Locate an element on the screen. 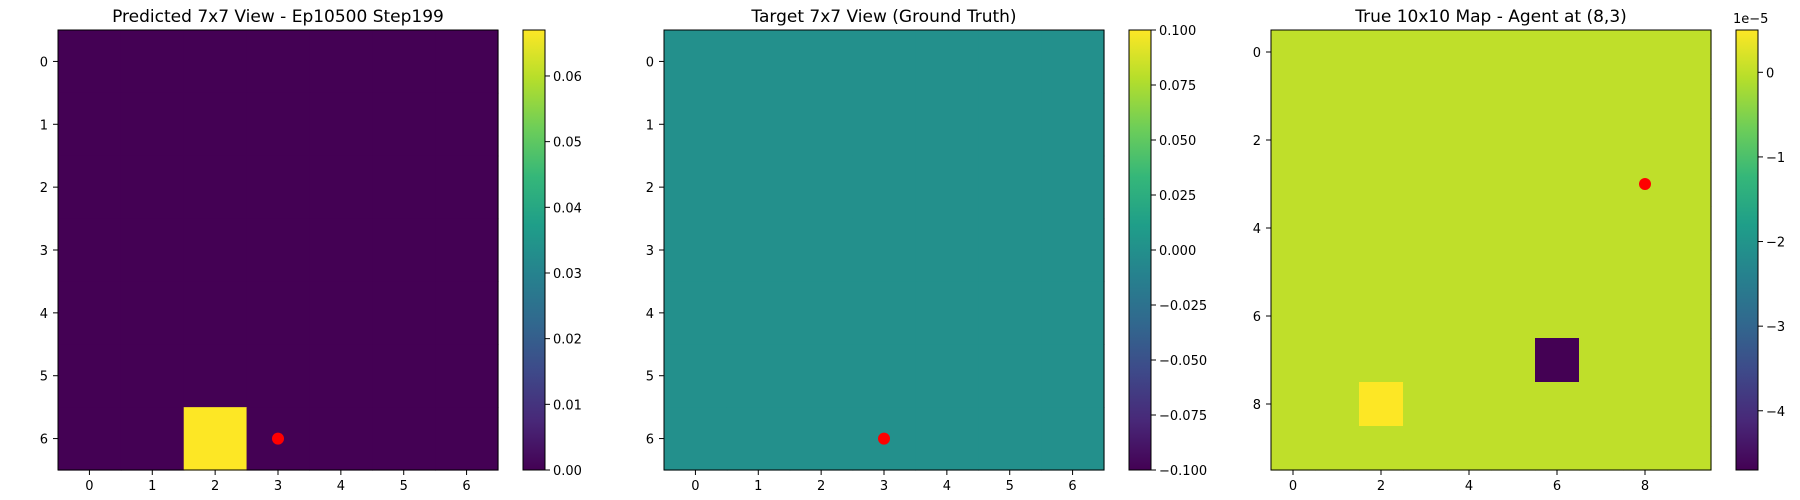  colorbar-tick-label: −2 is located at coordinates (1775, 243).